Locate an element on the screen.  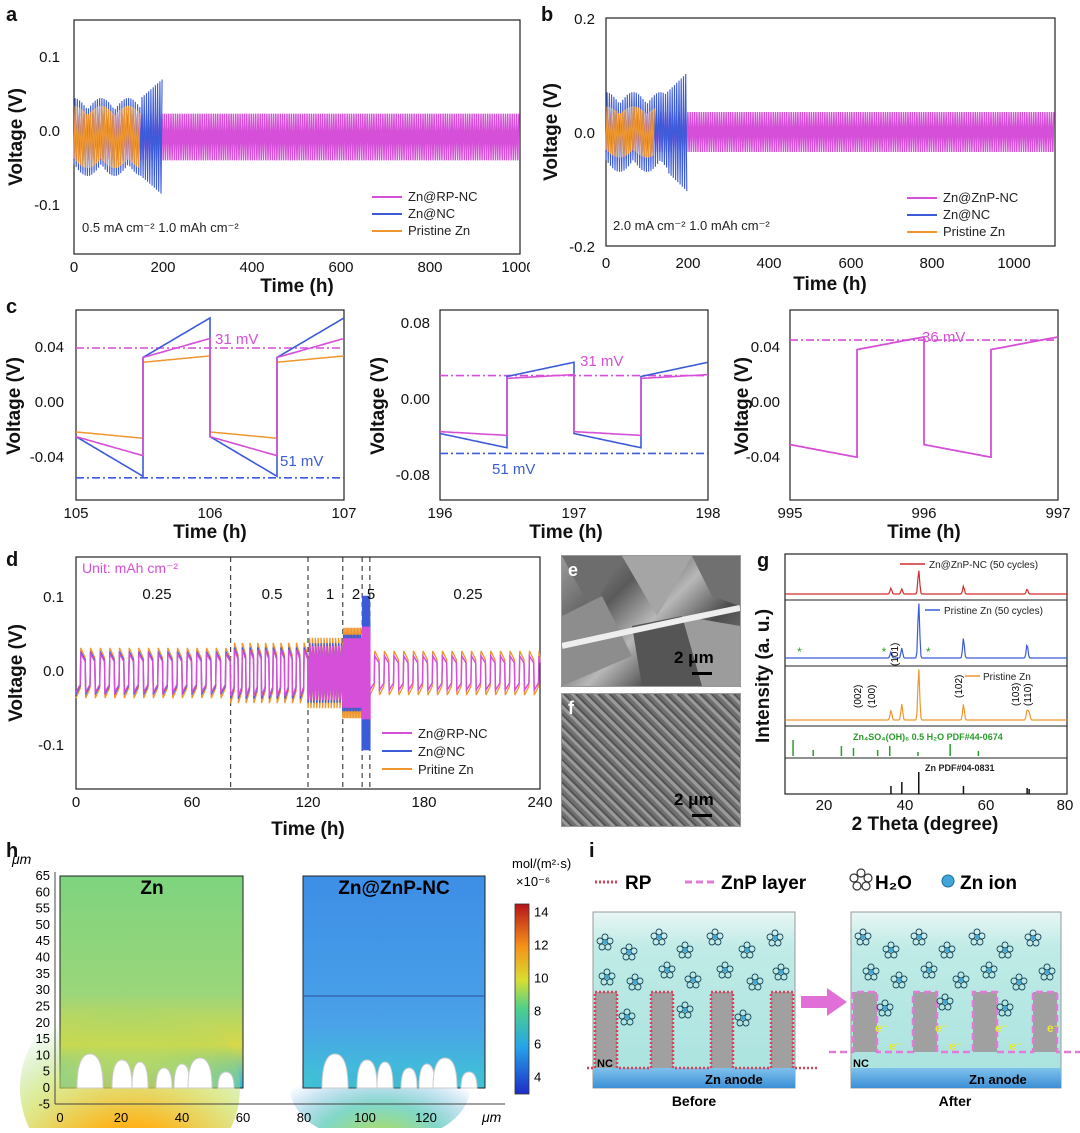
b-legend-2: Pristine Zn is located at coordinates (974, 231).